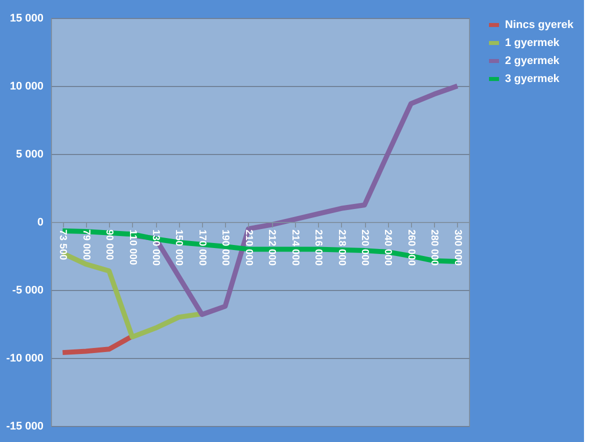  Describe the element at coordinates (25, 358) in the screenshot. I see `y-tick-label: -10 000` at that location.